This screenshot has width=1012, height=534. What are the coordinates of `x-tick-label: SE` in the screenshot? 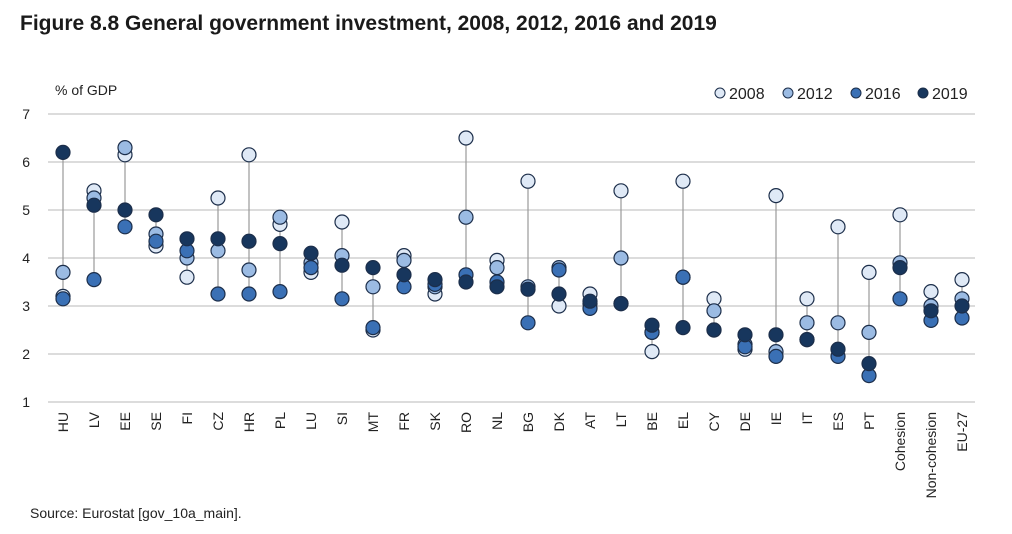 It's located at (156, 421).